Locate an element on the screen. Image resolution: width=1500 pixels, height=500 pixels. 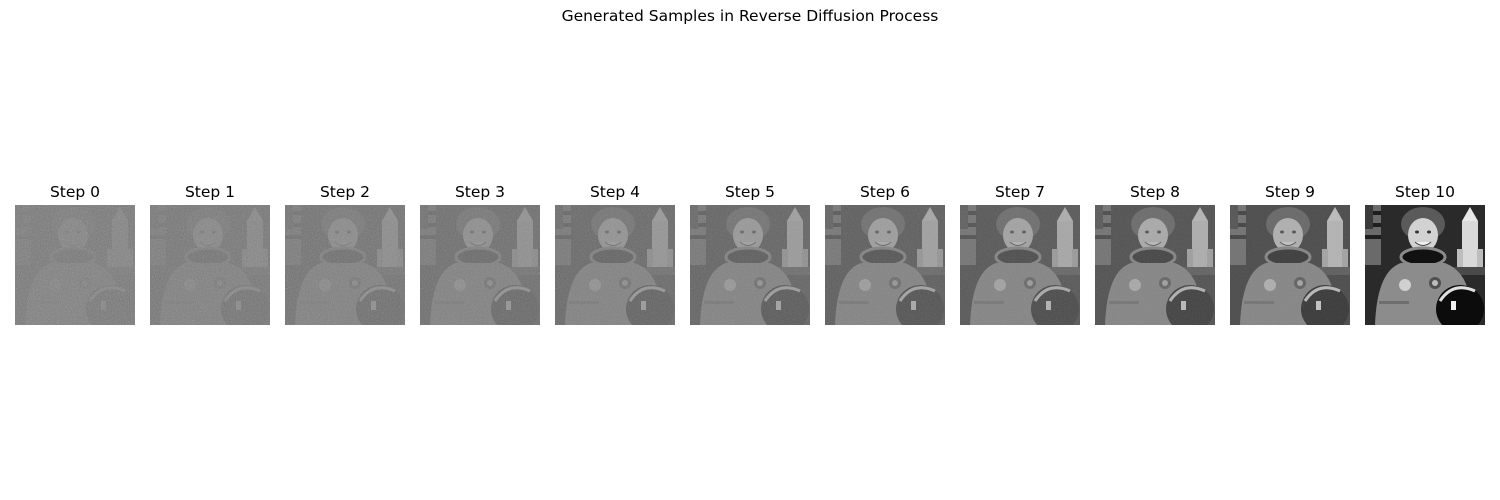
step-label: Step 4 is located at coordinates (615, 192).